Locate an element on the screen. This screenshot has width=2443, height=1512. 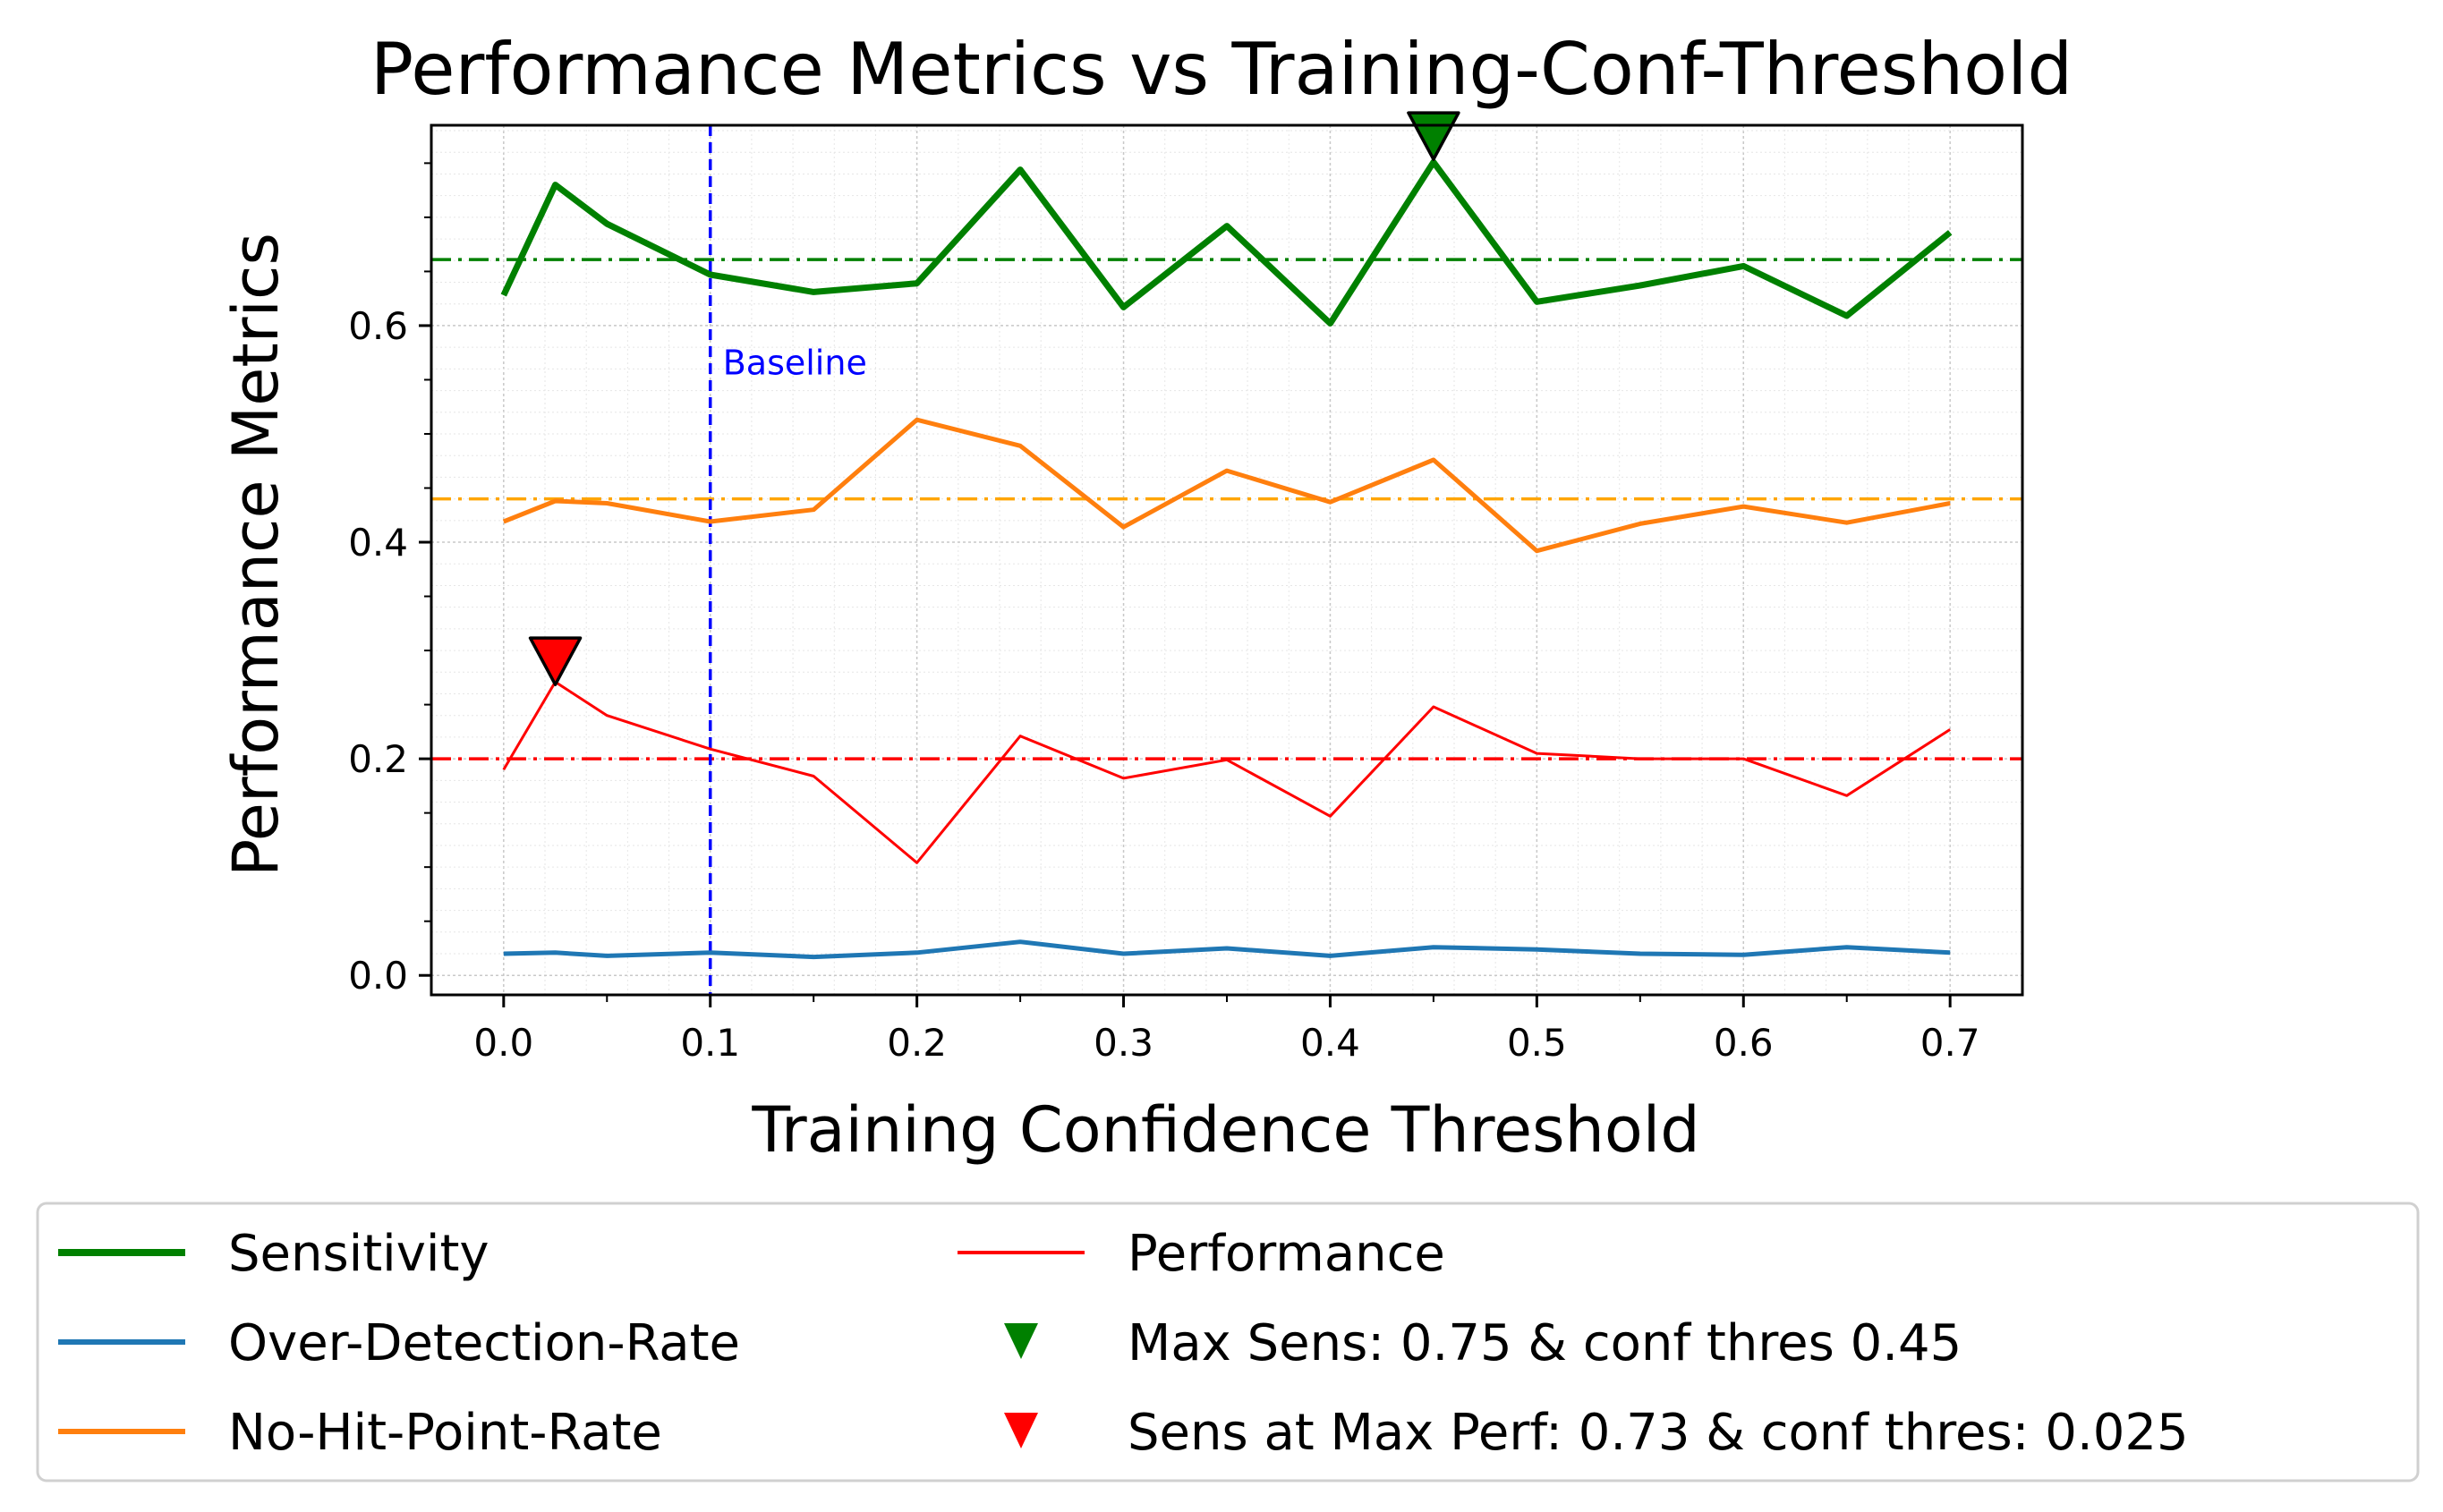
legend-label: Sensitivity is located at coordinates (358, 1254).